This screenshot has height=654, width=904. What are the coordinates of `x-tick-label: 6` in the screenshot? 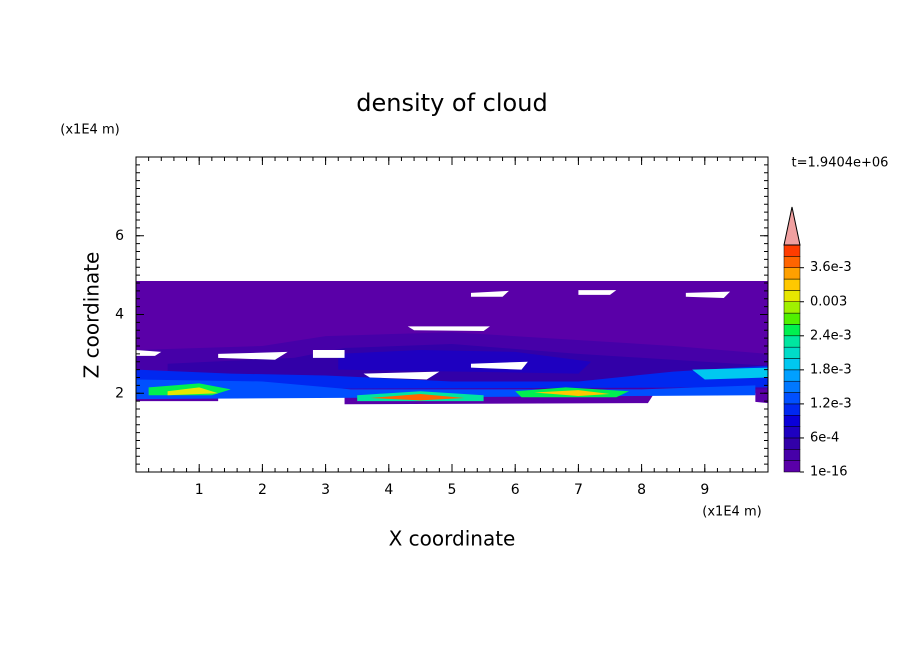 It's located at (515, 490).